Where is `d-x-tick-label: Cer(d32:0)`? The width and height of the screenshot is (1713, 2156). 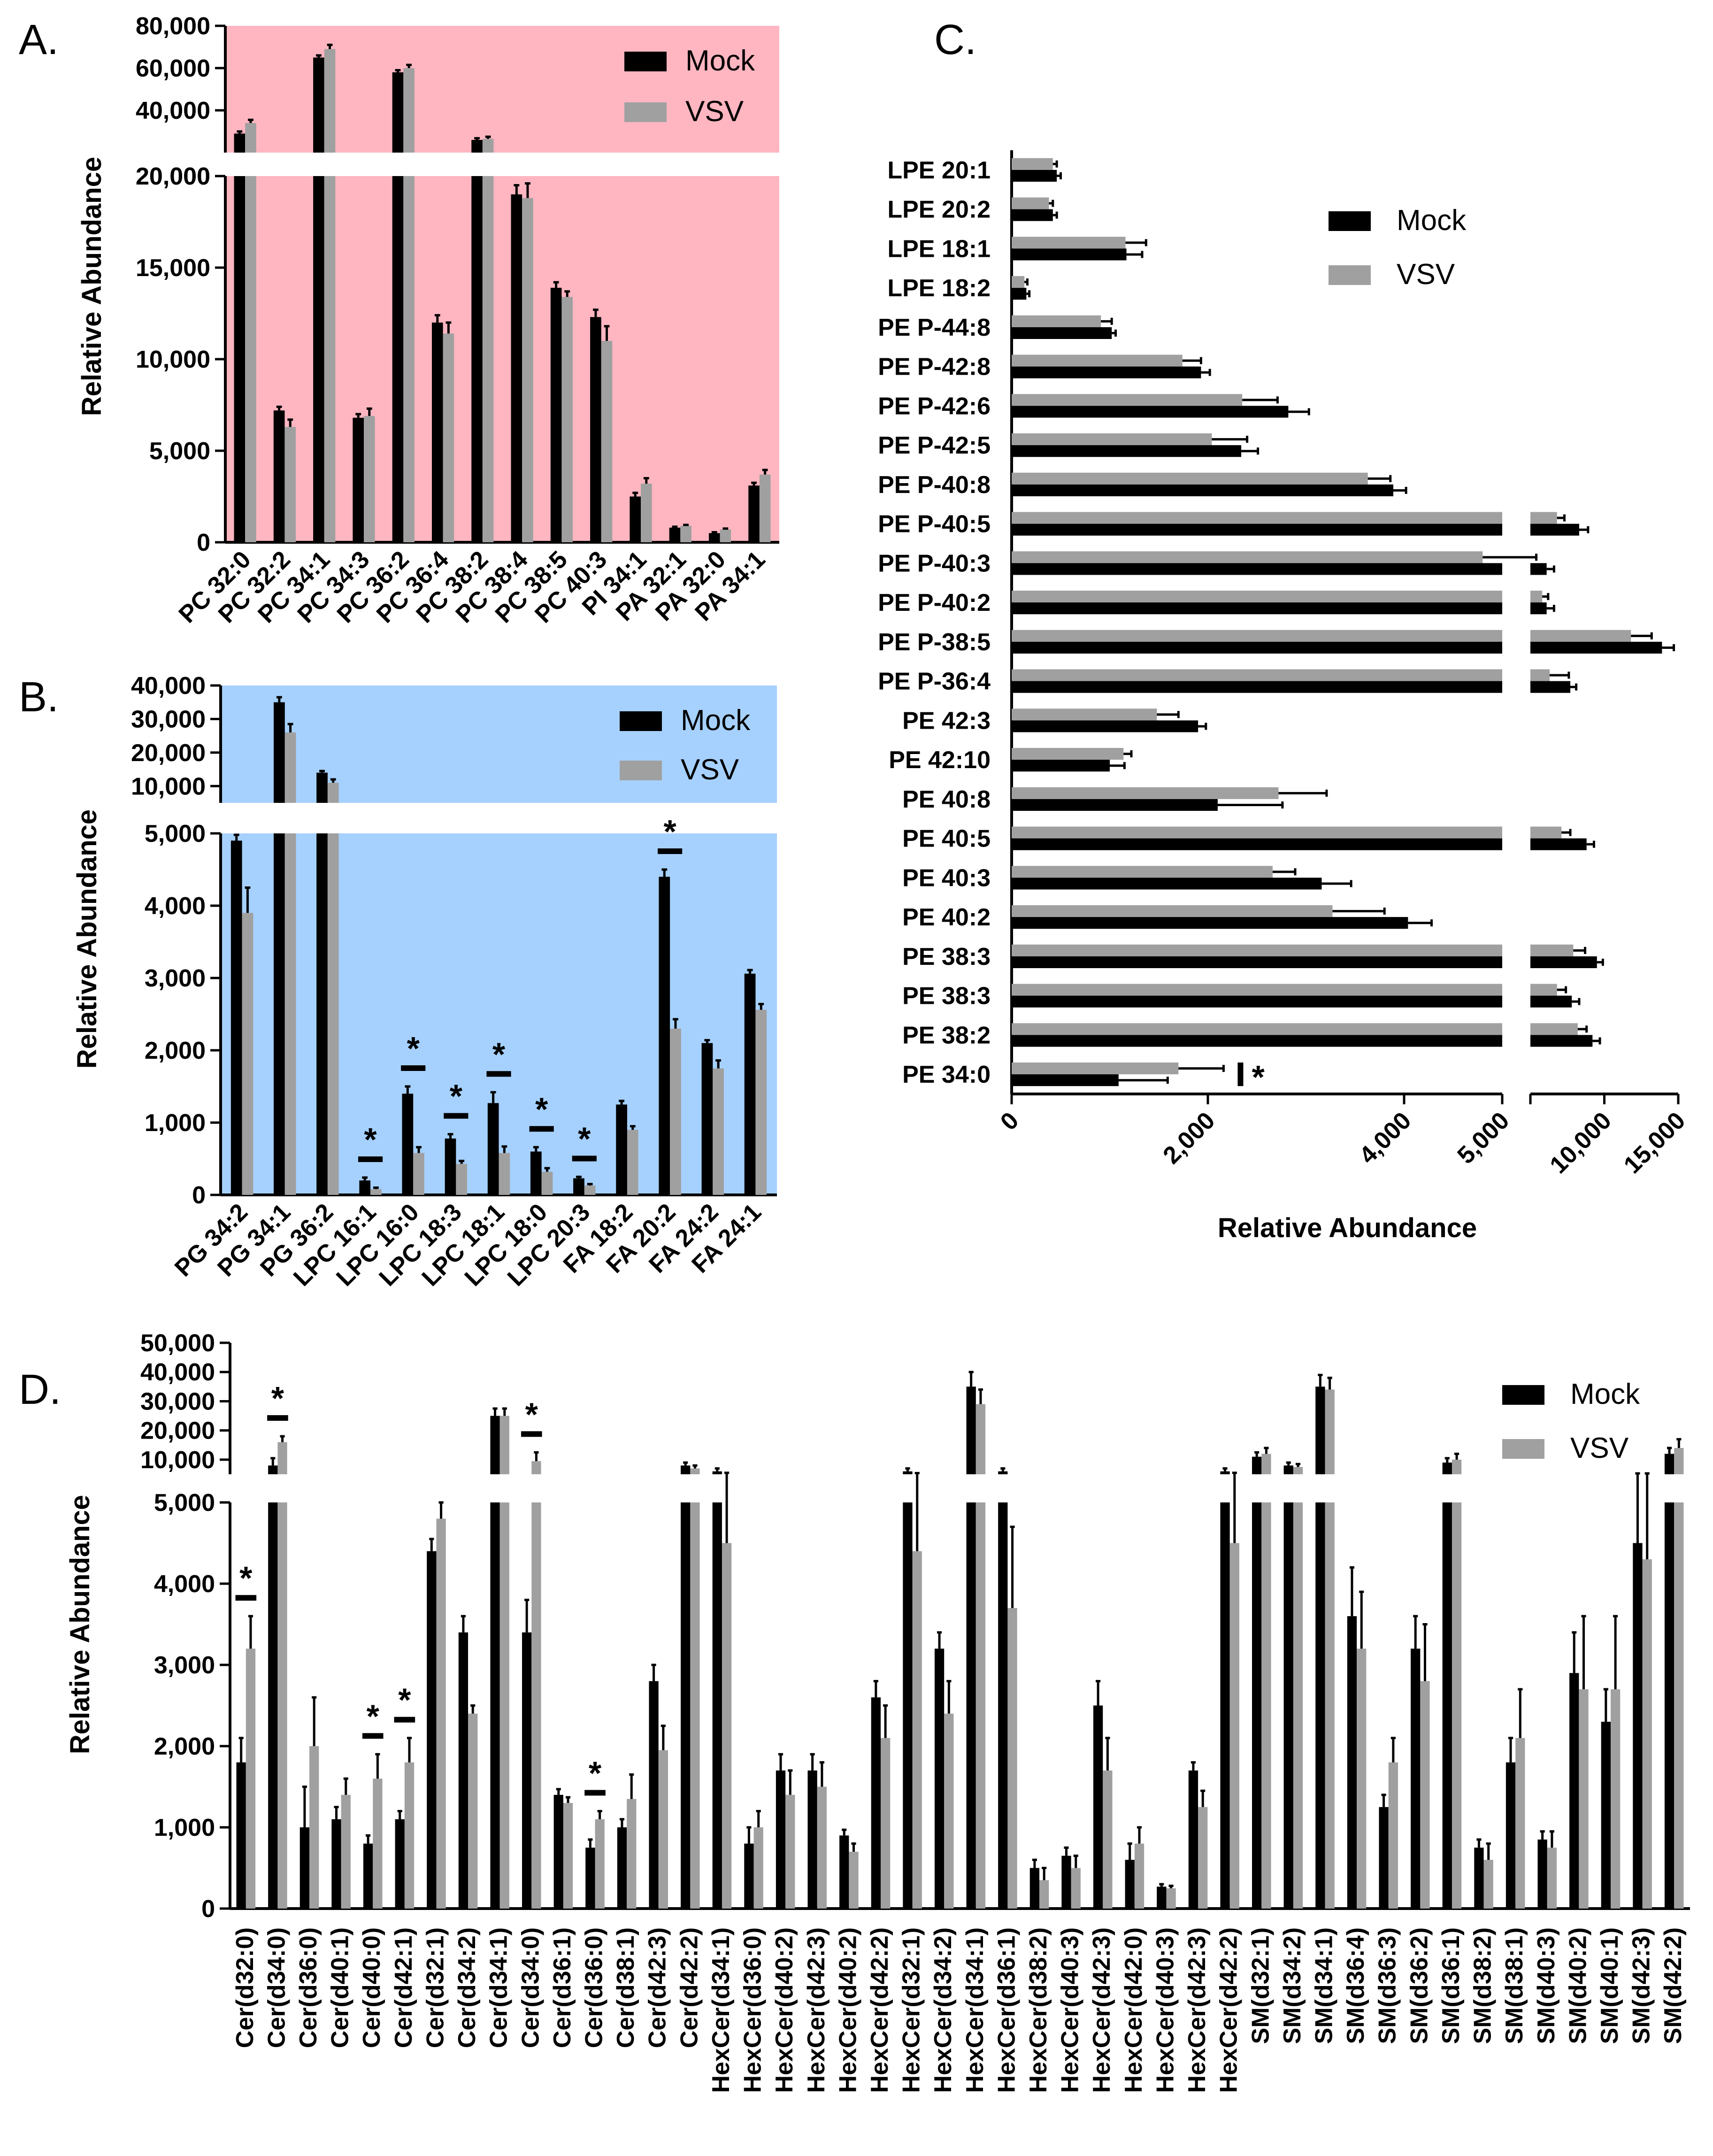 d-x-tick-label: Cer(d32:0) is located at coordinates (245, 1987).